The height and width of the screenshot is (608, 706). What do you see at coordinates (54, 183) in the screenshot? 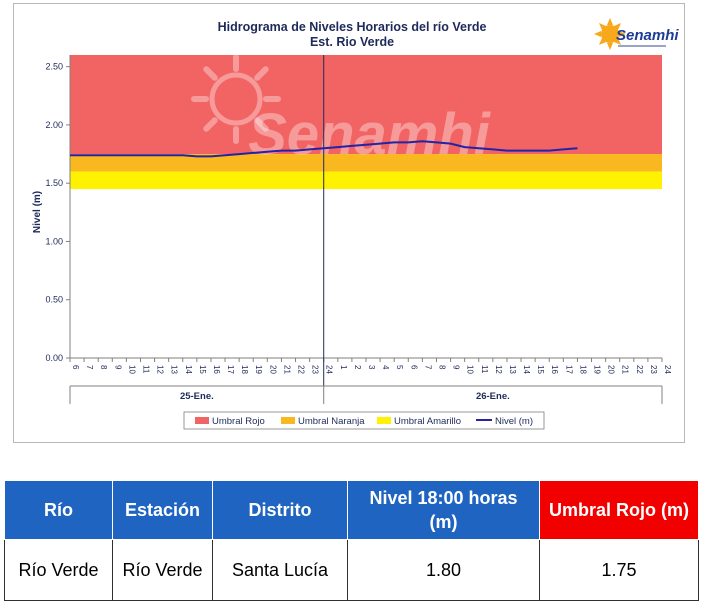
I see `y-tick-label: 1.50` at bounding box center [54, 183].